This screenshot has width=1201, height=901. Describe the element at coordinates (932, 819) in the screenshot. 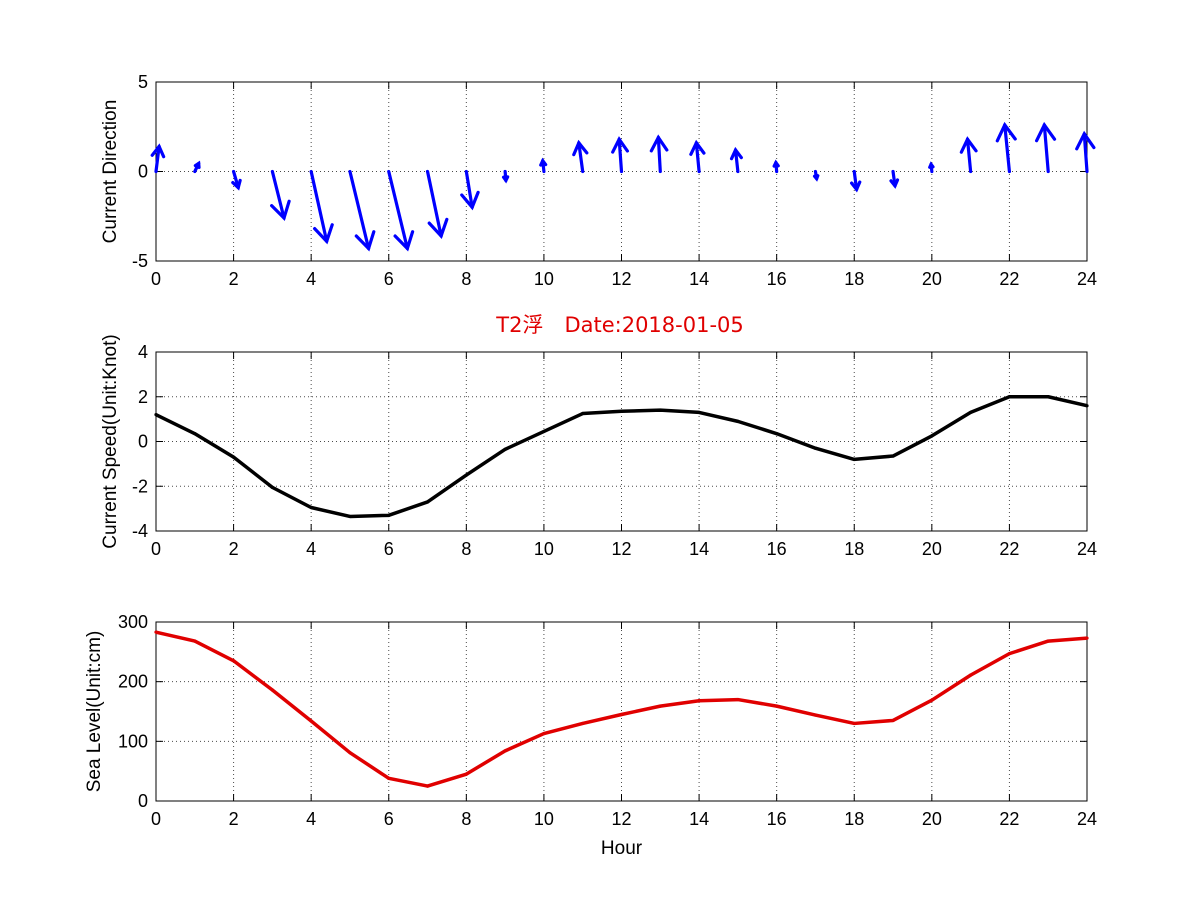

I see `x-tick-label: 20` at that location.